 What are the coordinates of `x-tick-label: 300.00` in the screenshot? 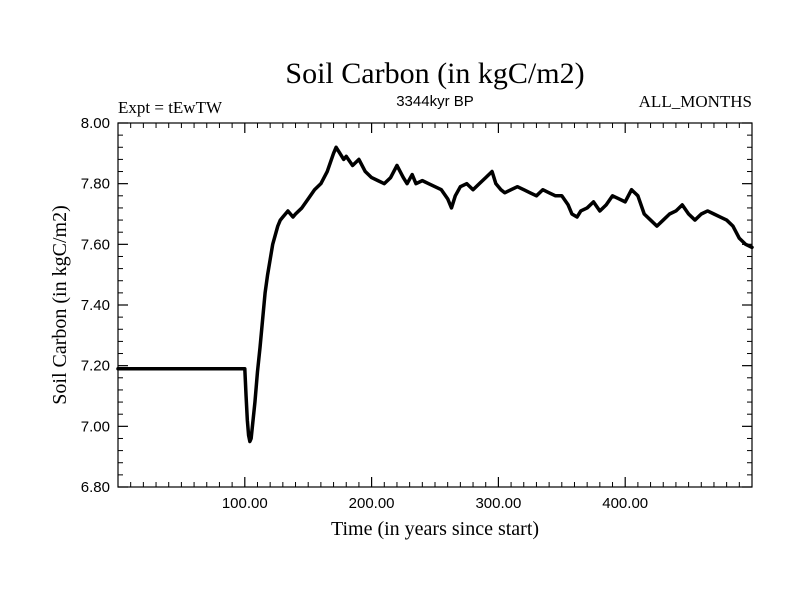 It's located at (498, 503).